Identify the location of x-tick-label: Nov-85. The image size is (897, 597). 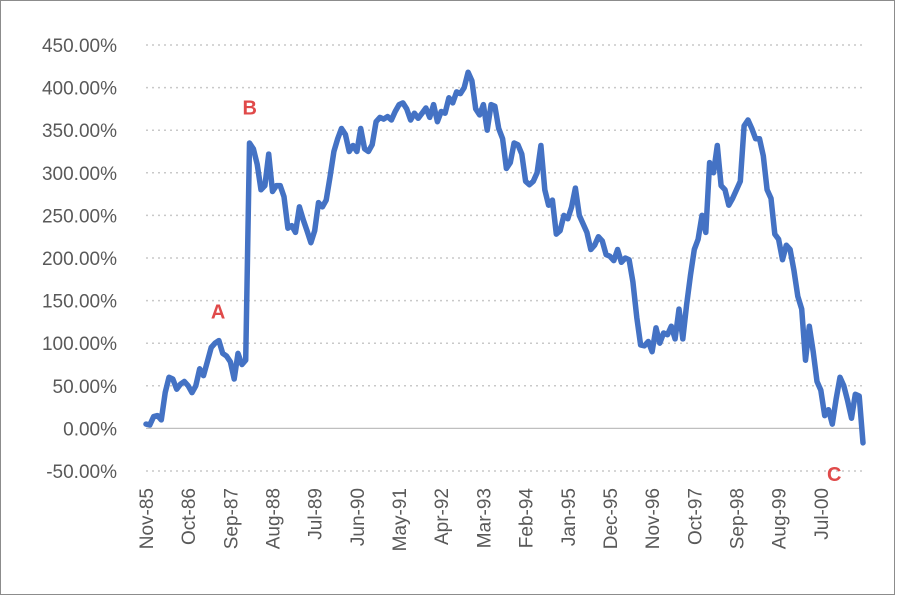
(147, 518).